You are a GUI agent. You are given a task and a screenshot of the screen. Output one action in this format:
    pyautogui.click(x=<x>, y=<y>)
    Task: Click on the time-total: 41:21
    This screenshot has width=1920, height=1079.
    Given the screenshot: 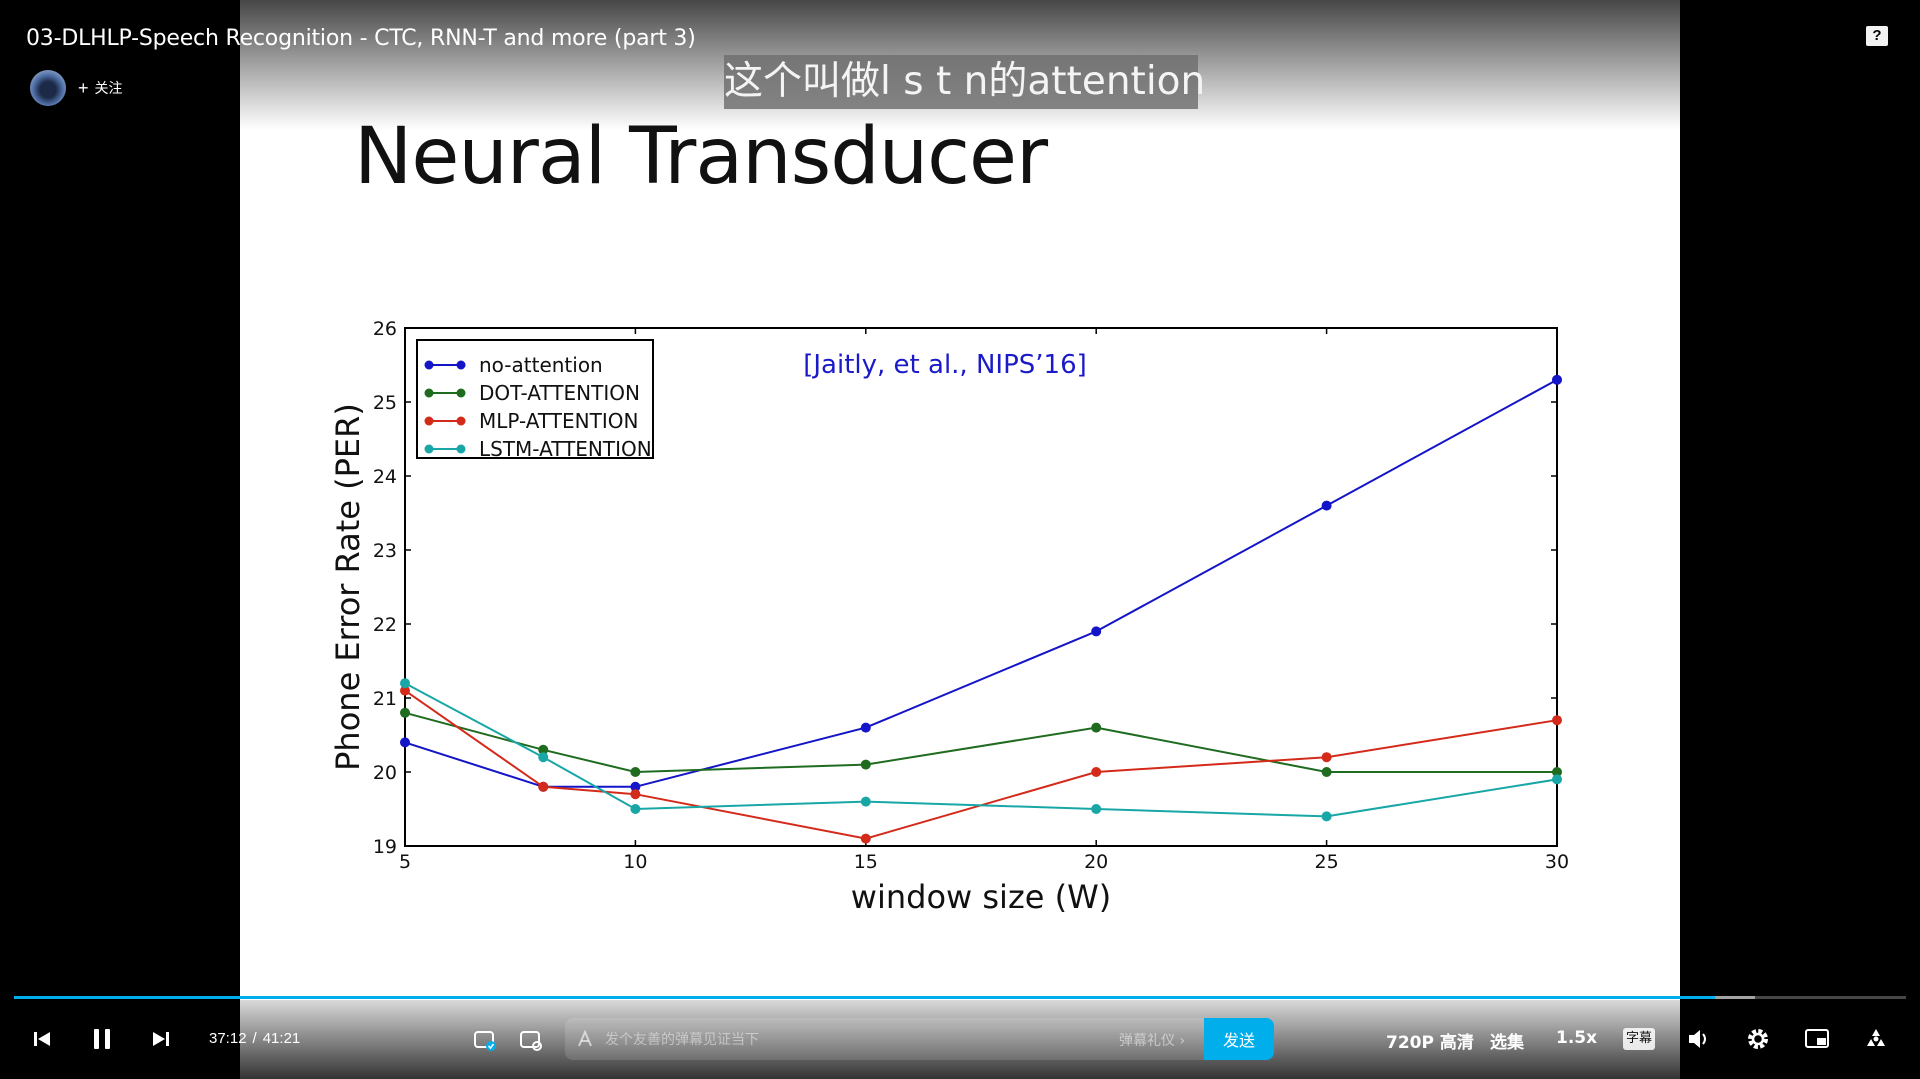 What is the action you would take?
    pyautogui.click(x=281, y=1038)
    